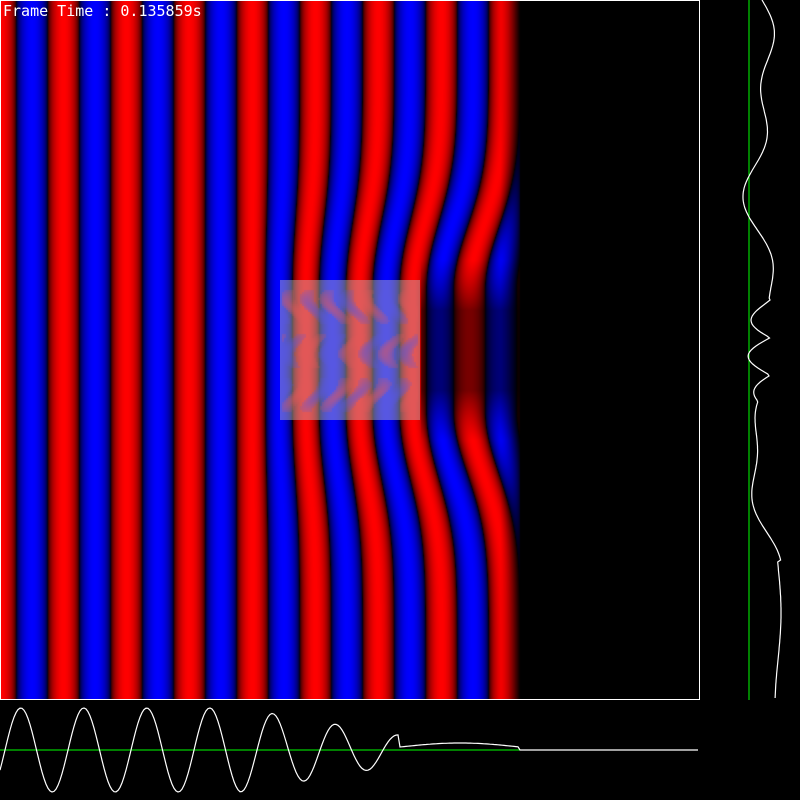  I want to click on vertical-profile-plot, so click(762, 350).